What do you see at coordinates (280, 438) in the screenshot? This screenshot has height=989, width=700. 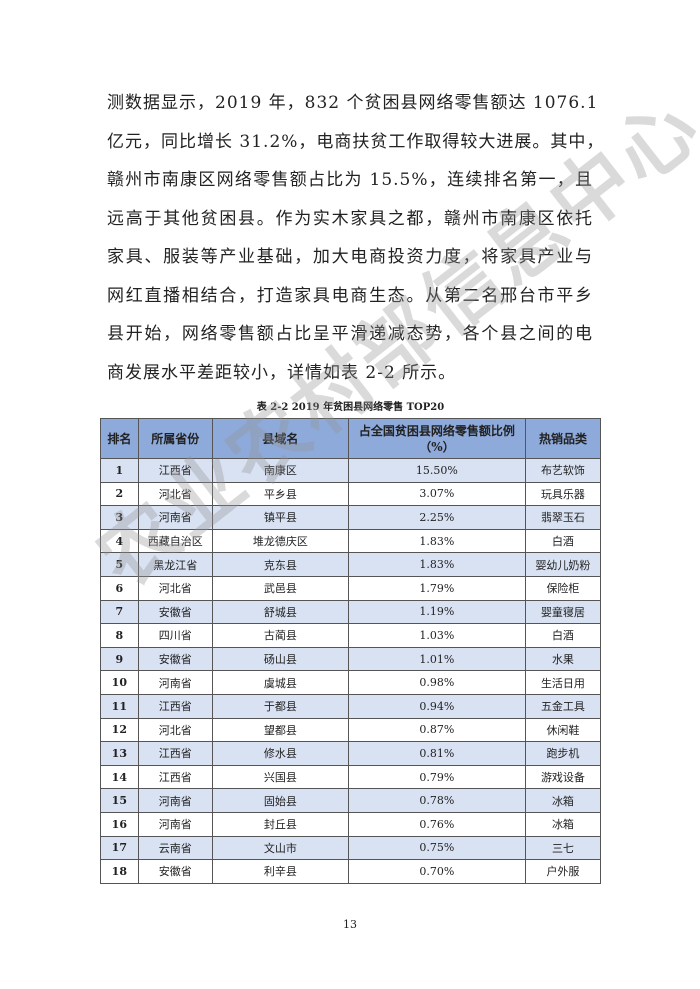 I see `header-county: 县域名` at bounding box center [280, 438].